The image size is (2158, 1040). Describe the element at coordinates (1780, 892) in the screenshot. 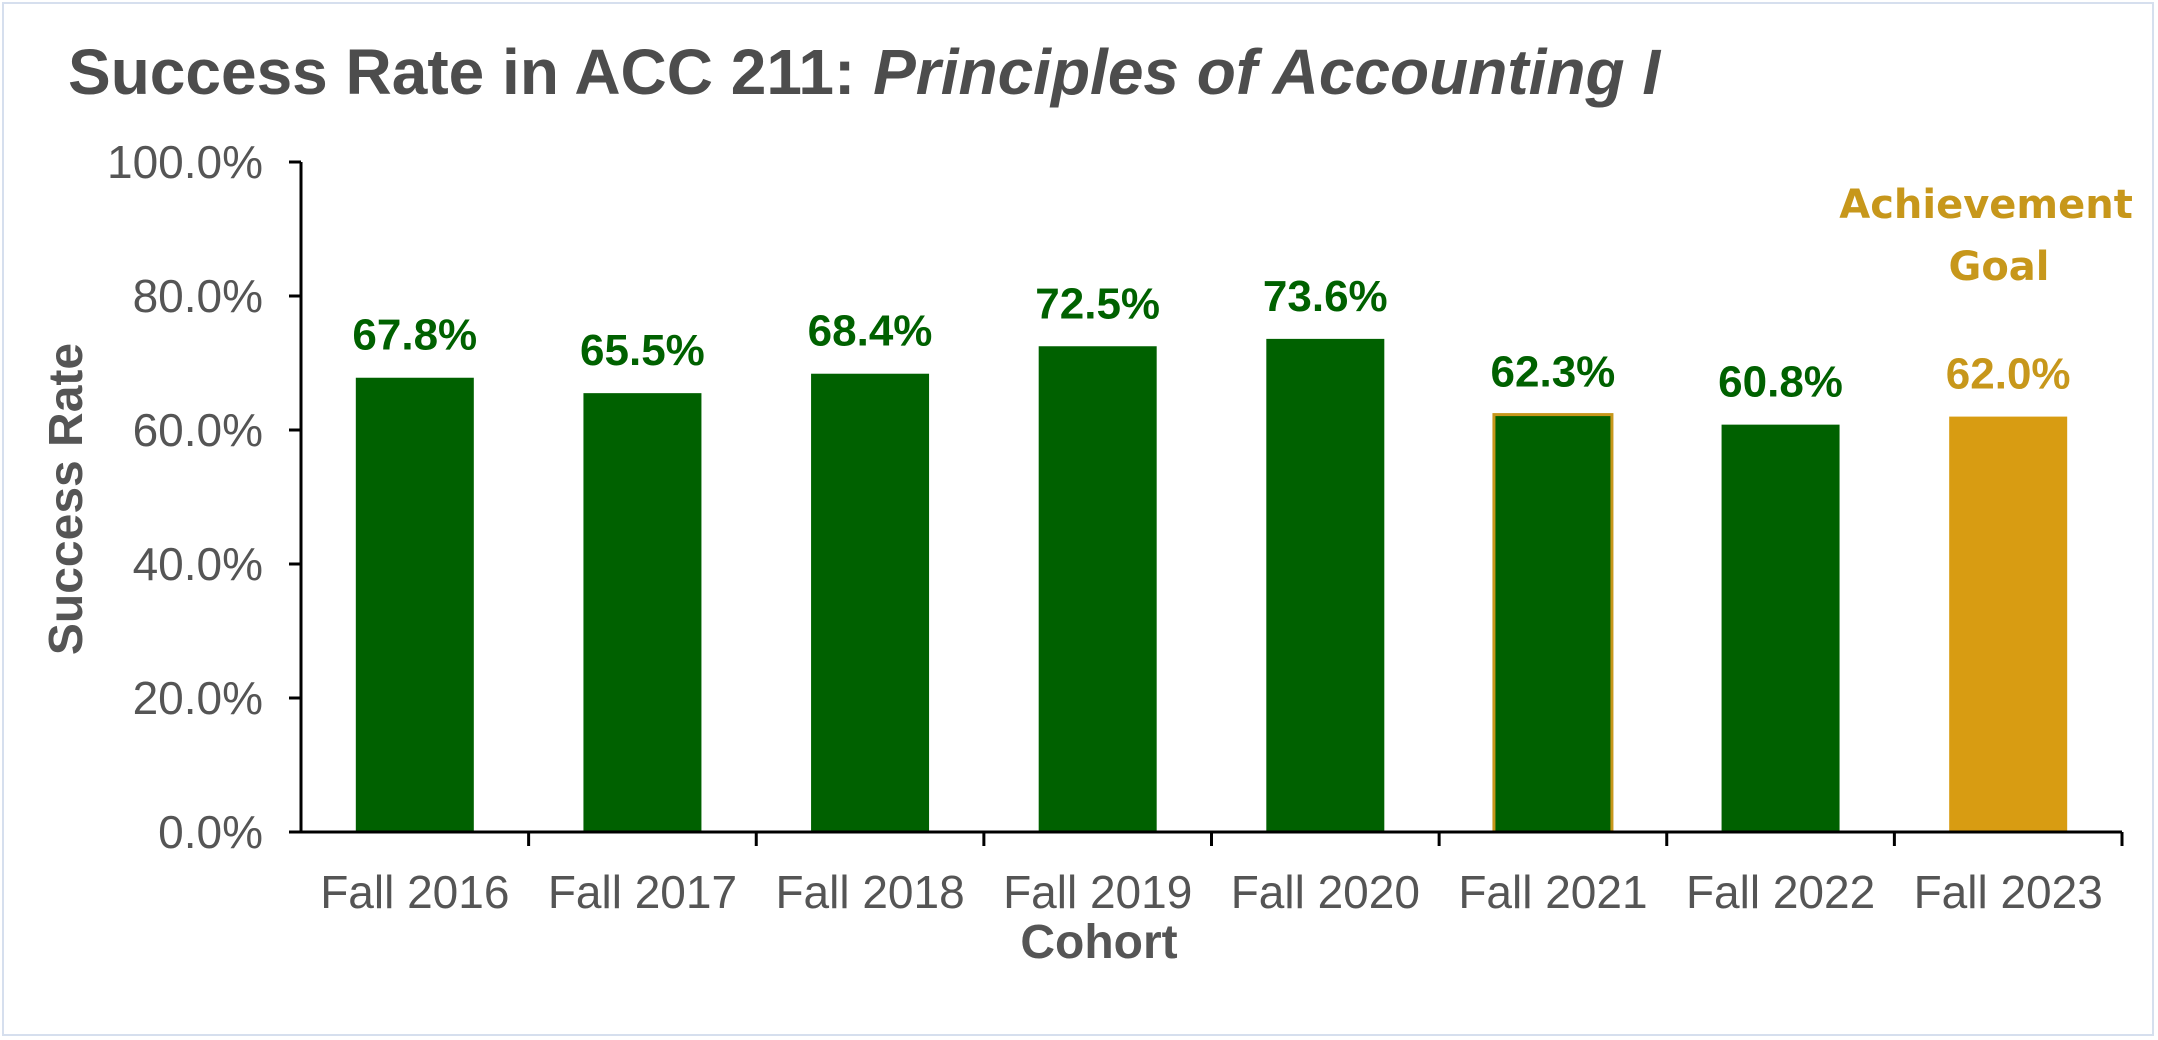

I see `x-tick-label: Fall 2022` at that location.